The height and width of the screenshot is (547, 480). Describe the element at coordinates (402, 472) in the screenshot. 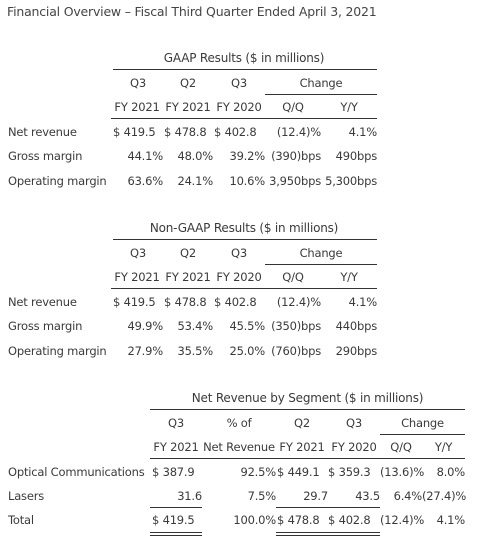

I see `segment-cell: (13.6)%` at that location.